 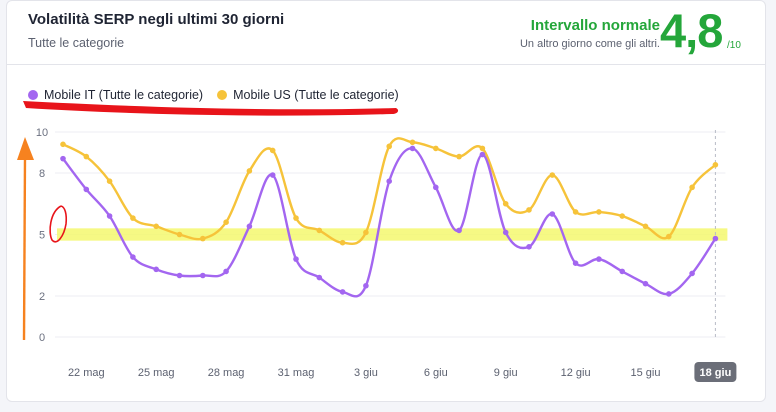 I want to click on legend-label-mobile-it: Mobile IT (Tutte le categorie), so click(x=124, y=95).